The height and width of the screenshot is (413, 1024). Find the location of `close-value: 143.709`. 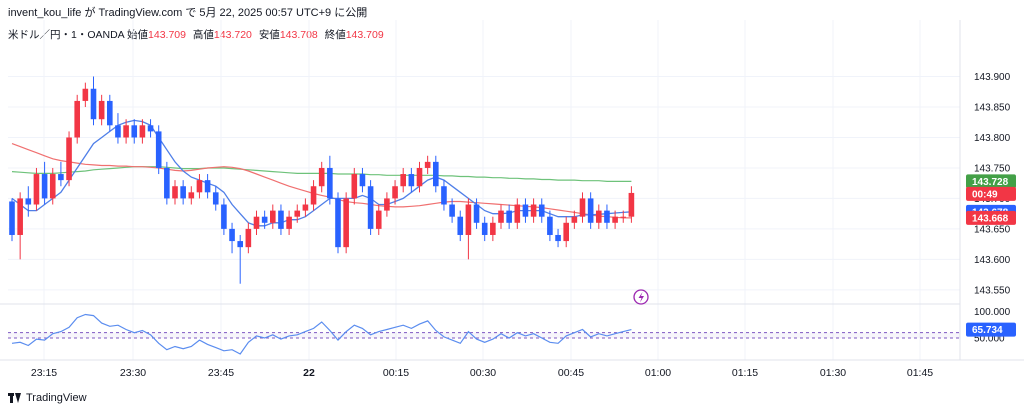

close-value: 143.709 is located at coordinates (364, 35).